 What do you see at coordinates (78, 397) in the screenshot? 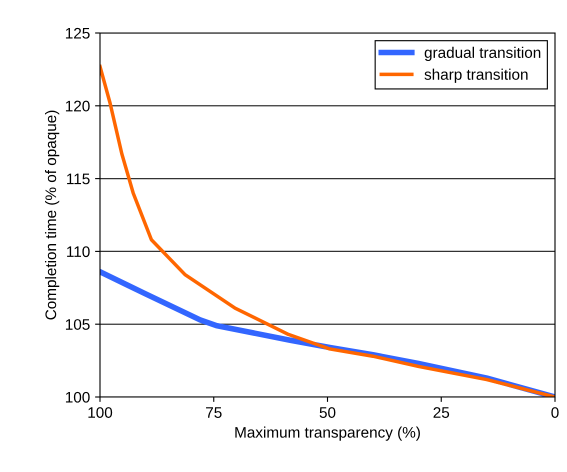
I see `y-tick-label: 100` at bounding box center [78, 397].